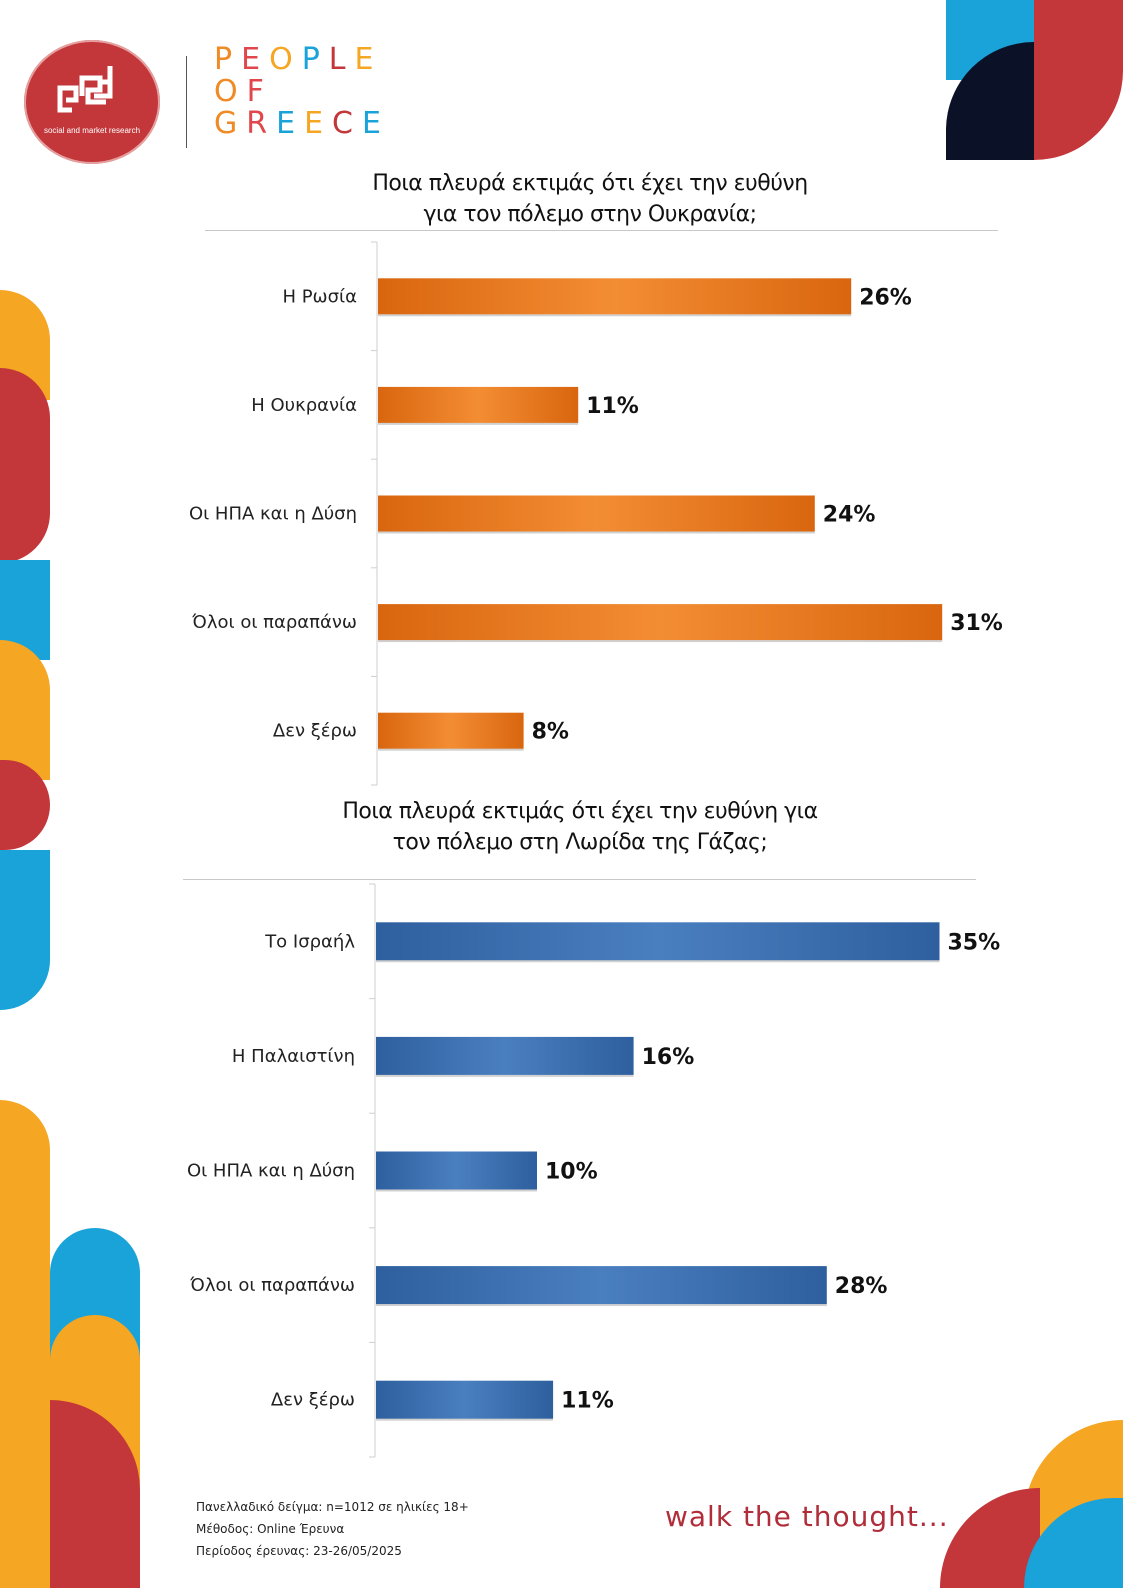 This screenshot has height=1588, width=1123. What do you see at coordinates (270, 1529) in the screenshot?
I see `method-note: Μέθοδος: Online Έρευνα` at bounding box center [270, 1529].